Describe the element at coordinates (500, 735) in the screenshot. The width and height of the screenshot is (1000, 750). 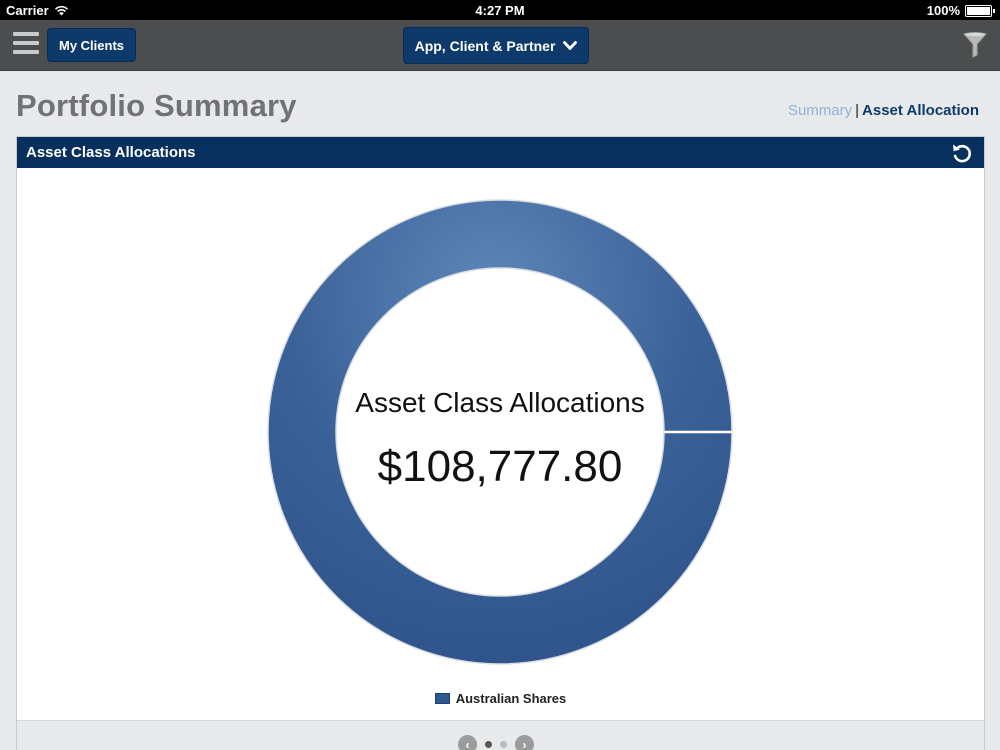
I see `page-indicator: ‹ ›` at that location.